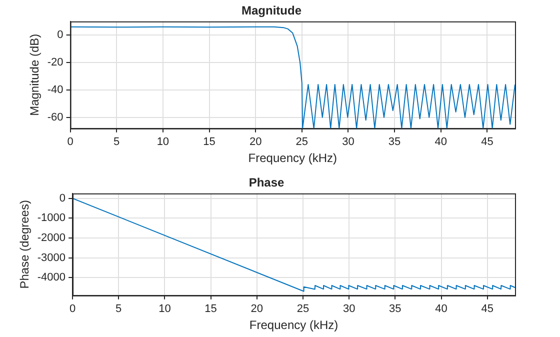  What do you see at coordinates (272, 11) in the screenshot?
I see `chart-title: Magnitude` at bounding box center [272, 11].